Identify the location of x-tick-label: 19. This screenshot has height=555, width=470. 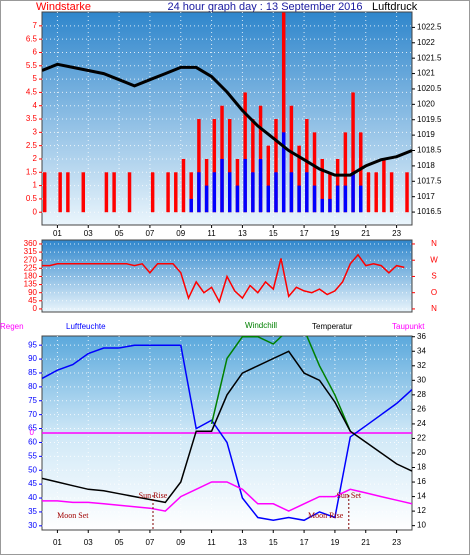
(334, 542).